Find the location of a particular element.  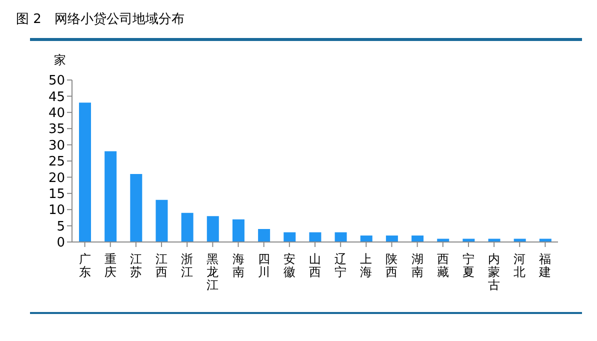

y-axis-title: 家 is located at coordinates (60, 60).